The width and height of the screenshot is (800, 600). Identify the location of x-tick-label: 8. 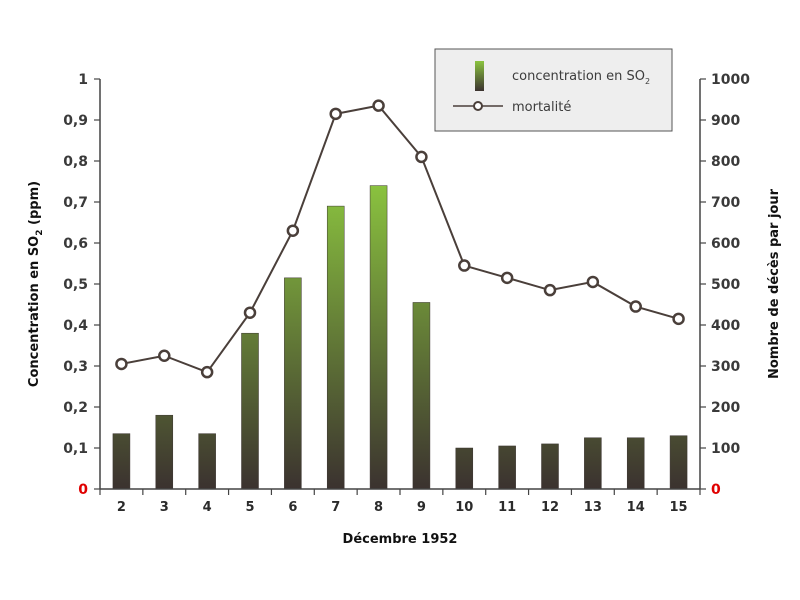
(378, 507).